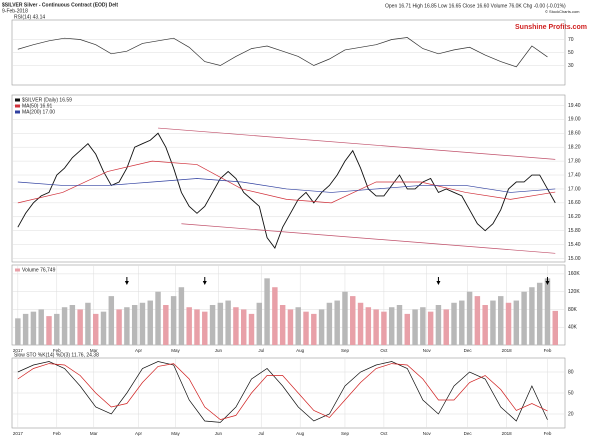 The width and height of the screenshot is (600, 443). What do you see at coordinates (551, 27) in the screenshot?
I see `watermark: Sunshine Profits.com` at bounding box center [551, 27].